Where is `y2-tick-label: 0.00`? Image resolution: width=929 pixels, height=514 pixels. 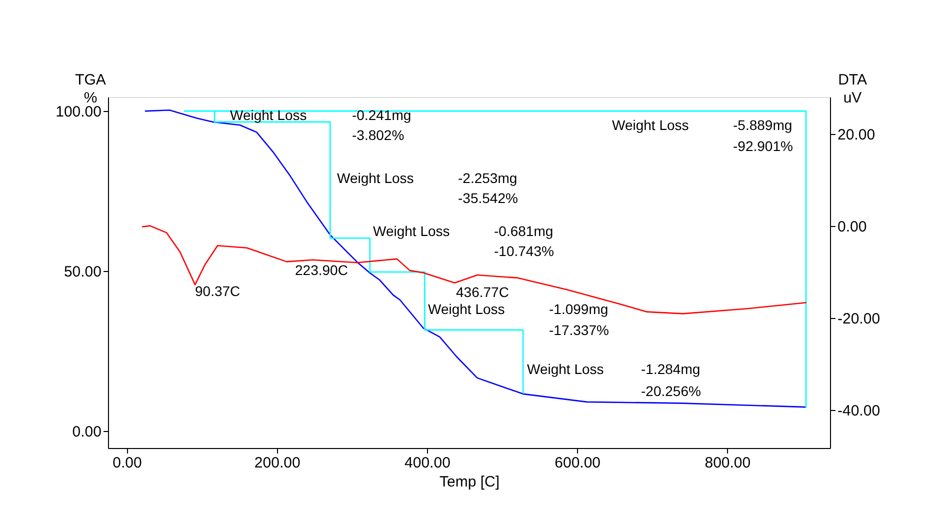 y2-tick-label: 0.00 is located at coordinates (852, 227).